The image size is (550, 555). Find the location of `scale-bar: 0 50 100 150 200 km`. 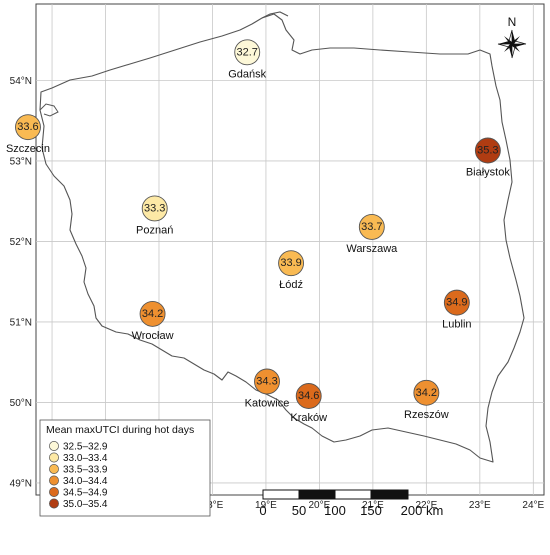

scale-bar: 0 50 100 150 200 km is located at coordinates (351, 503).